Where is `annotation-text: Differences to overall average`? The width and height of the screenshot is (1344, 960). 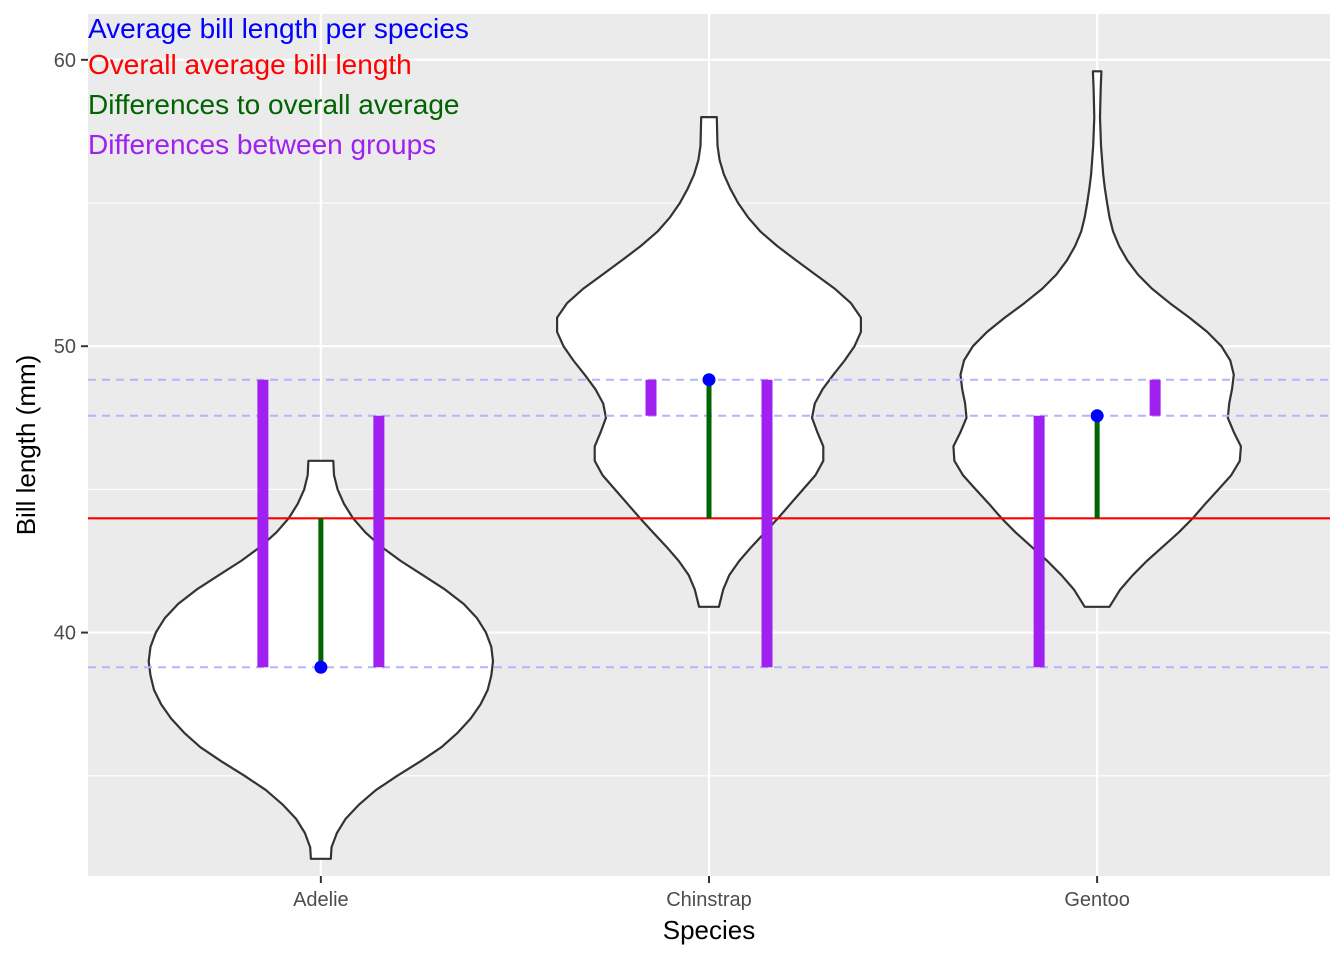 annotation-text: Differences to overall average is located at coordinates (273, 104).